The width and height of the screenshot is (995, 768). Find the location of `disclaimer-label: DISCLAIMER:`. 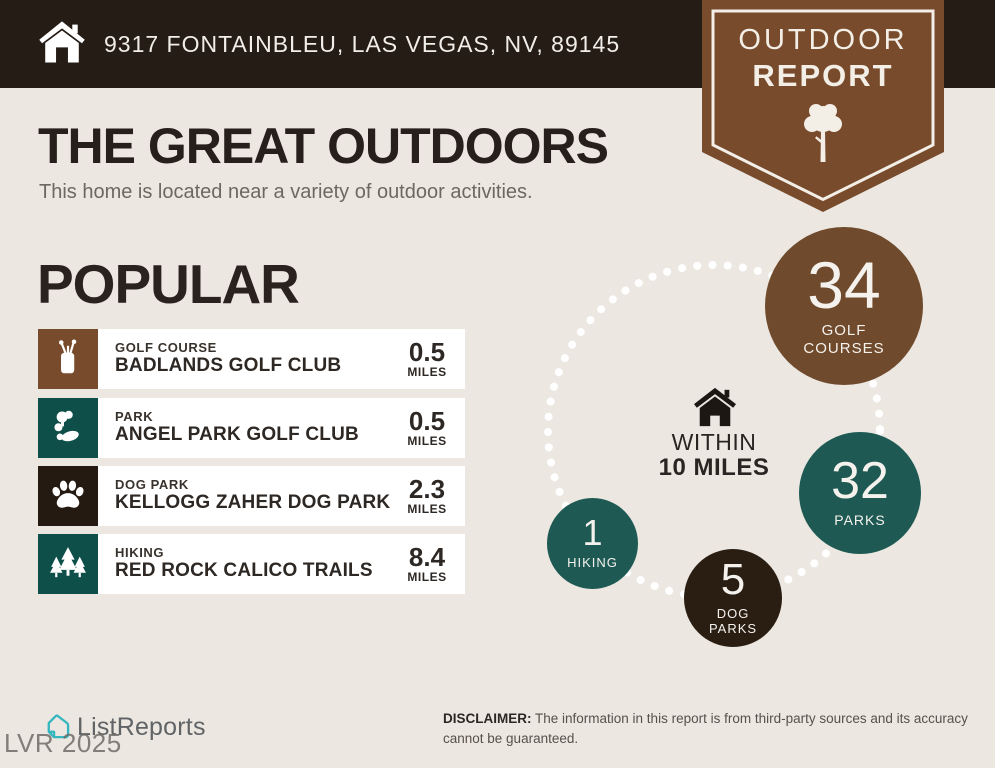

disclaimer-label: DISCLAIMER: is located at coordinates (487, 718).